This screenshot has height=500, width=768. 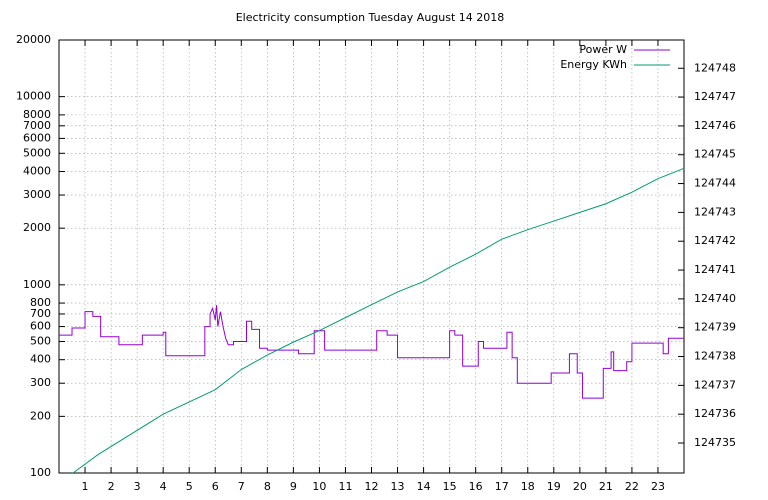 I want to click on x-tick-label: 21, so click(x=606, y=486).